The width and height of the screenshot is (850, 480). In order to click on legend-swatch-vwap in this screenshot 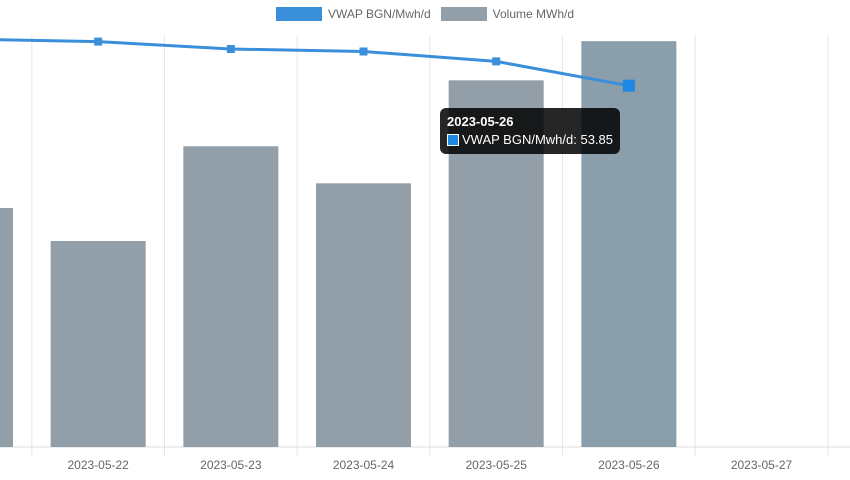, I will do `click(298, 14)`.